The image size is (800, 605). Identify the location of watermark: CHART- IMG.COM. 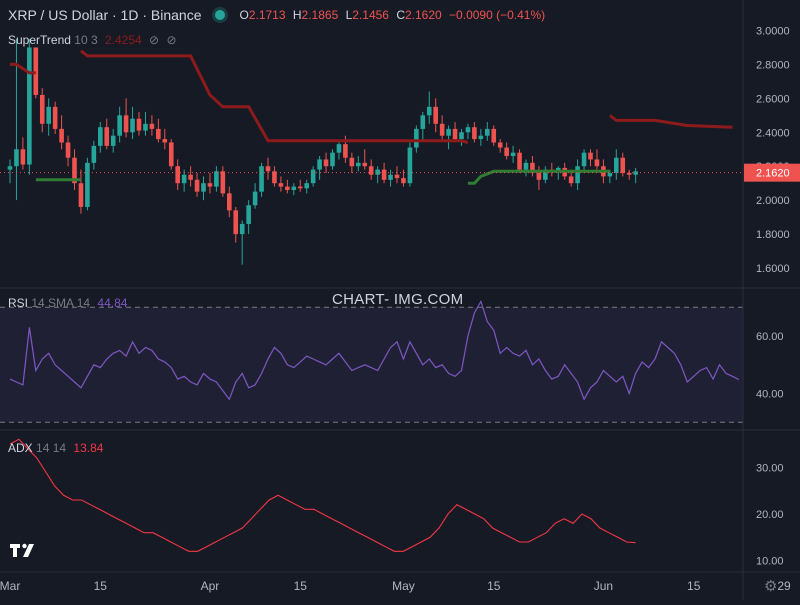
(398, 299).